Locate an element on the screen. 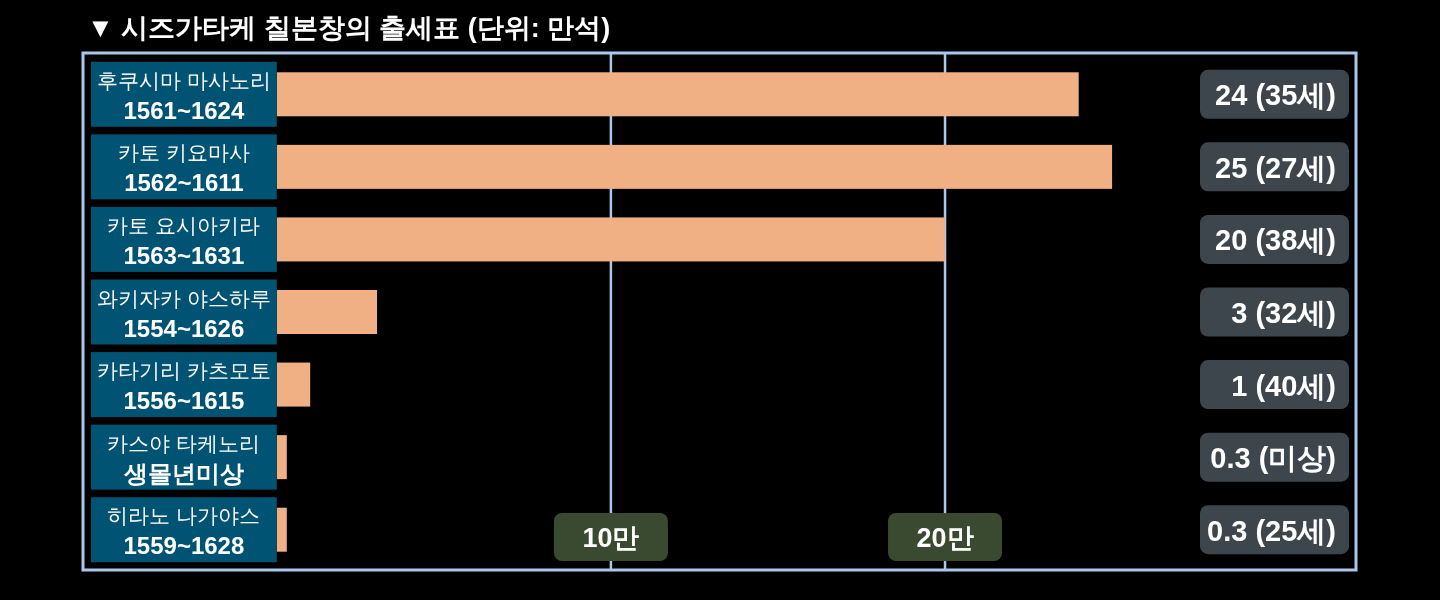  category-label: 카토 요시아키라 1563~1631 is located at coordinates (184, 239).